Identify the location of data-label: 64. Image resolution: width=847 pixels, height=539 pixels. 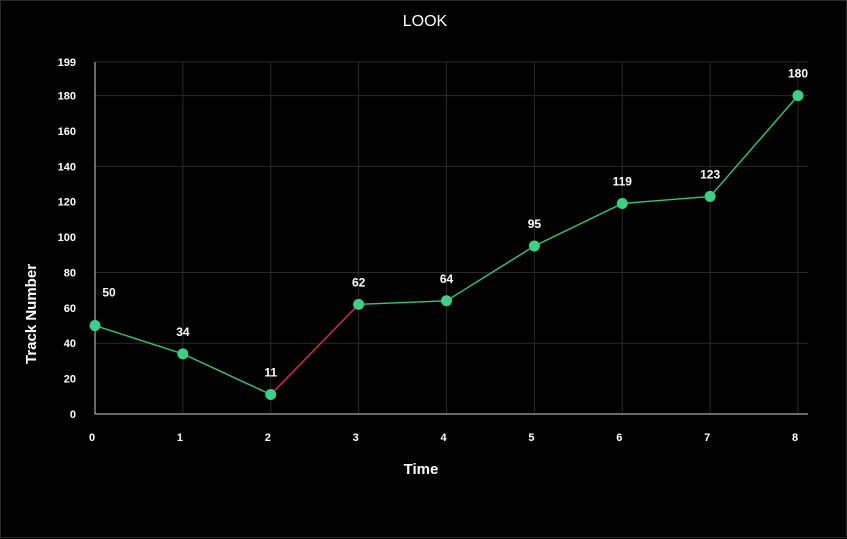
(447, 279).